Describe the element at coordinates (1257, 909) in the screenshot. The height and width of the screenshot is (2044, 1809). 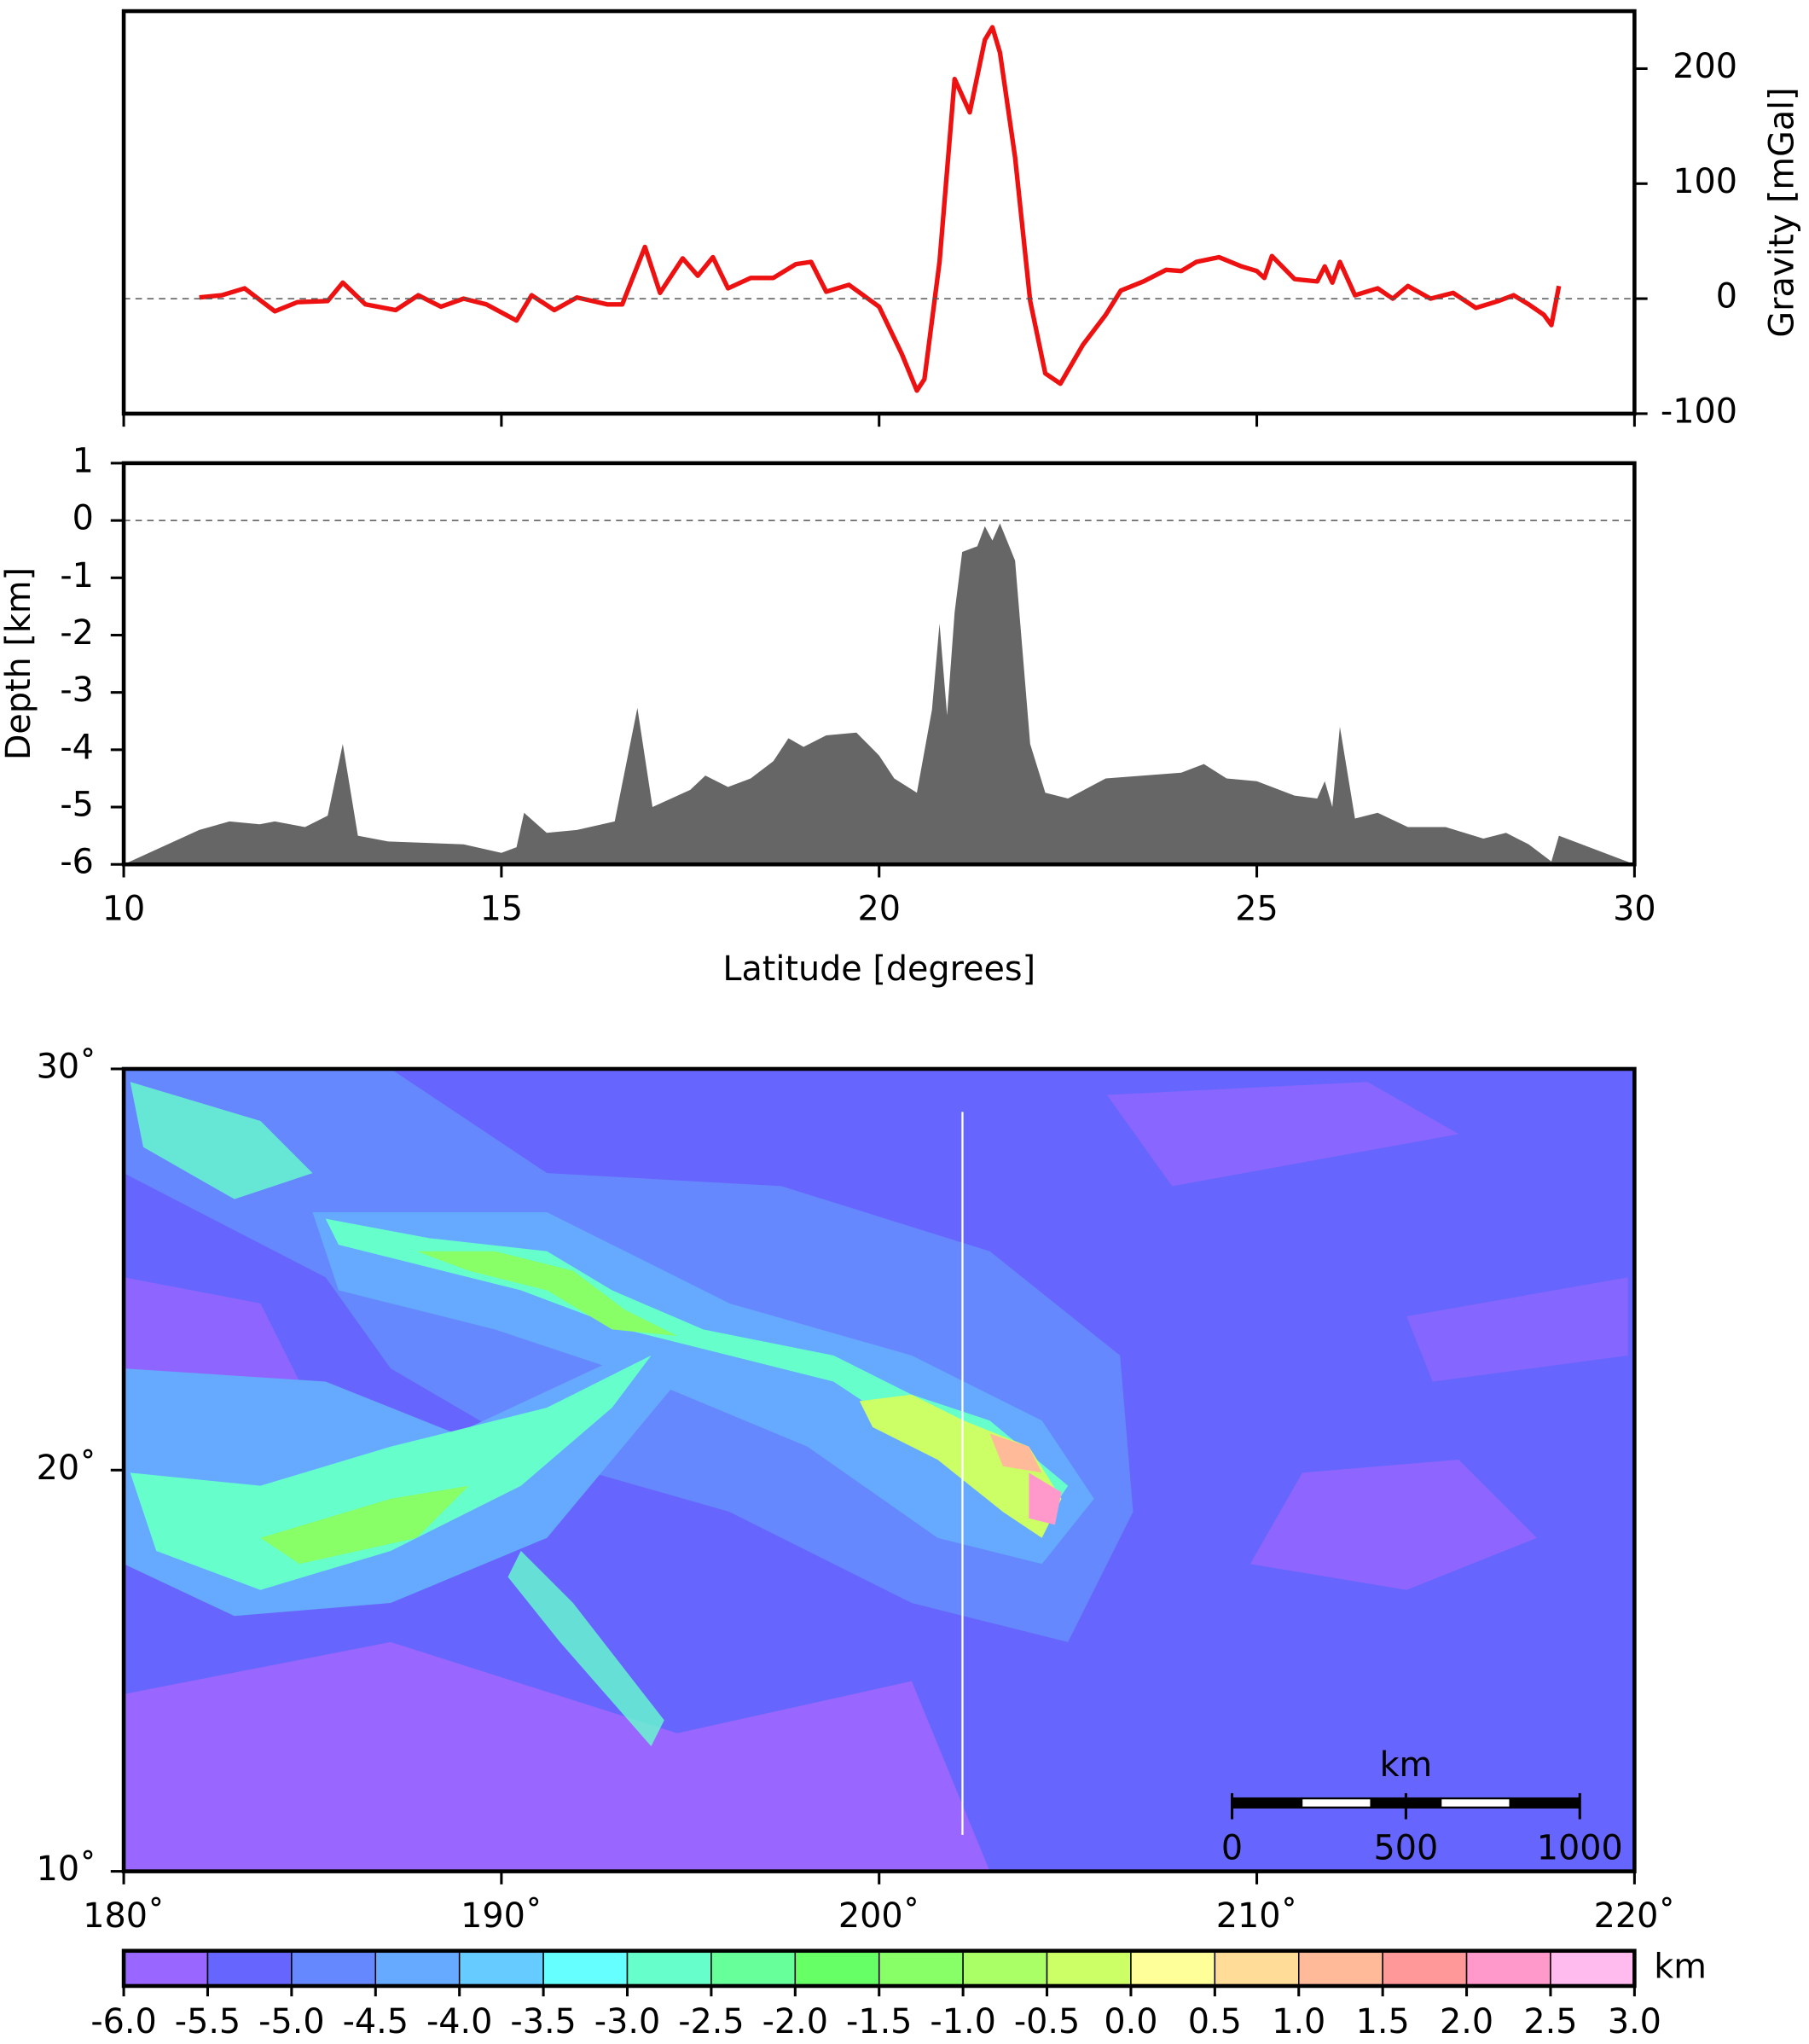
I see `x-tick-label: 25` at that location.